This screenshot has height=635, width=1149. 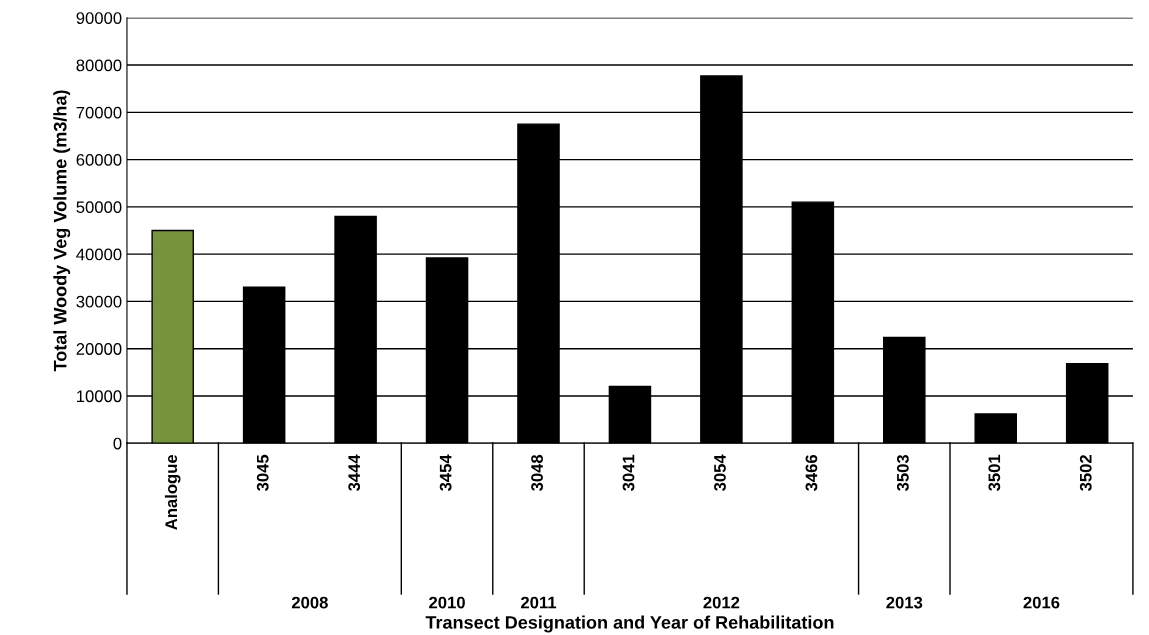 I want to click on y-tick-label: 90000, so click(x=99, y=18).